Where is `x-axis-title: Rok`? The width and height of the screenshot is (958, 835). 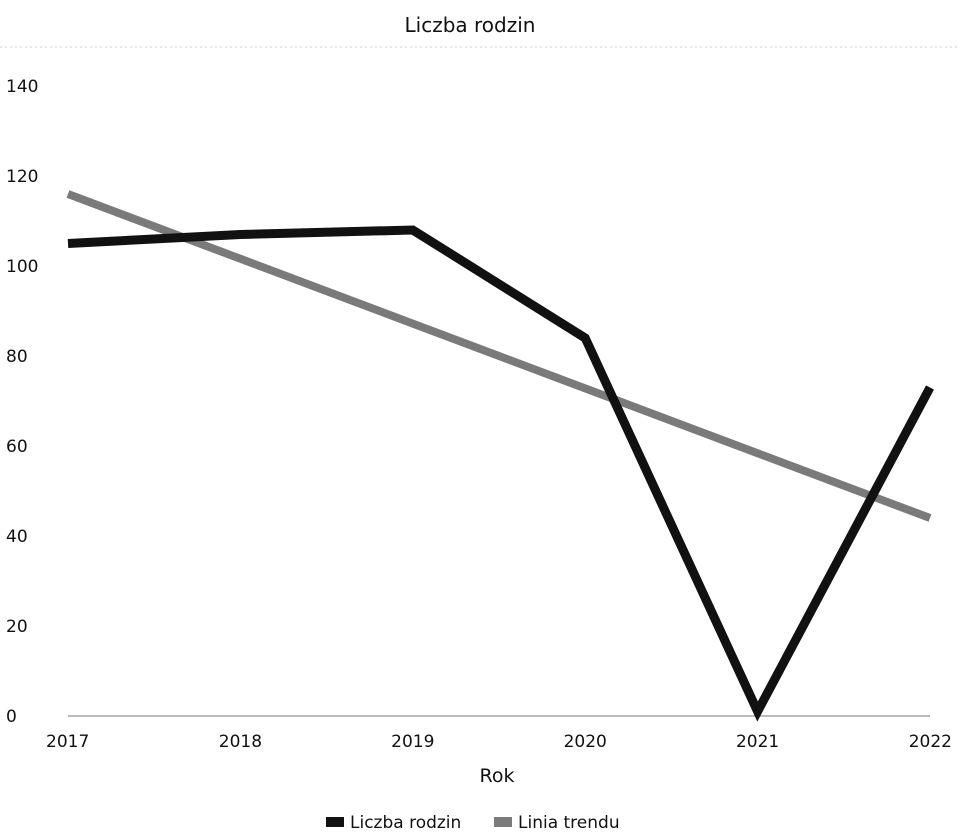
x-axis-title: Rok is located at coordinates (497, 776).